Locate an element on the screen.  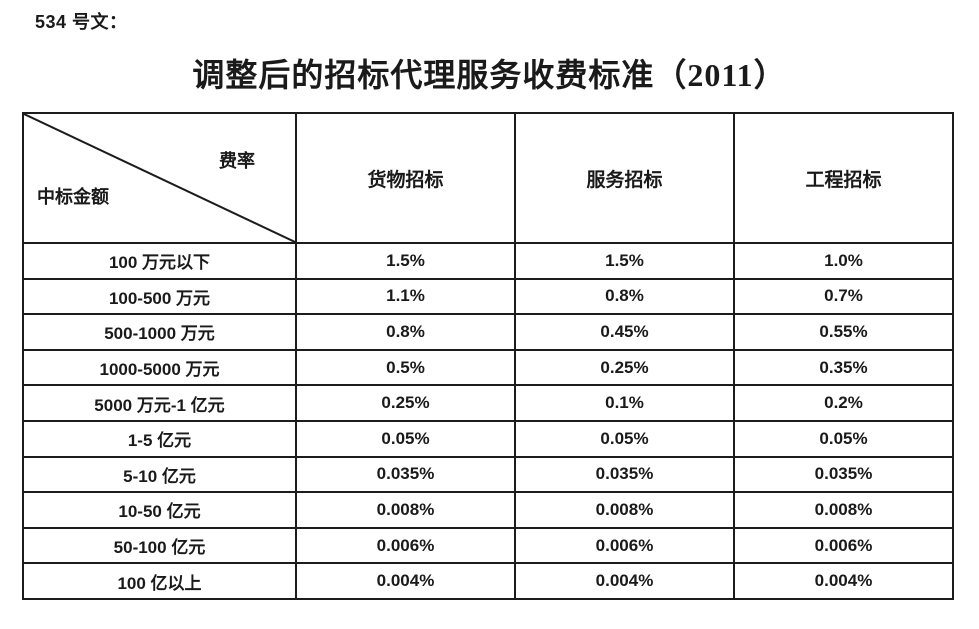
row-label: 100-500 万元 is located at coordinates (159, 296).